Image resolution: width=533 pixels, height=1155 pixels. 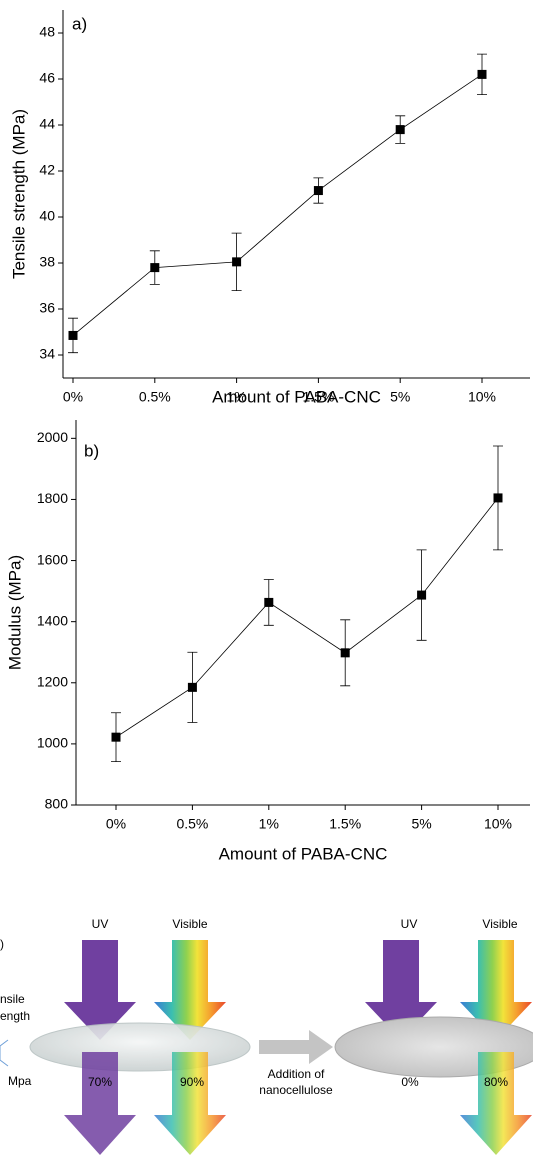 I want to click on y-tick-label: 1000, so click(x=52, y=743).